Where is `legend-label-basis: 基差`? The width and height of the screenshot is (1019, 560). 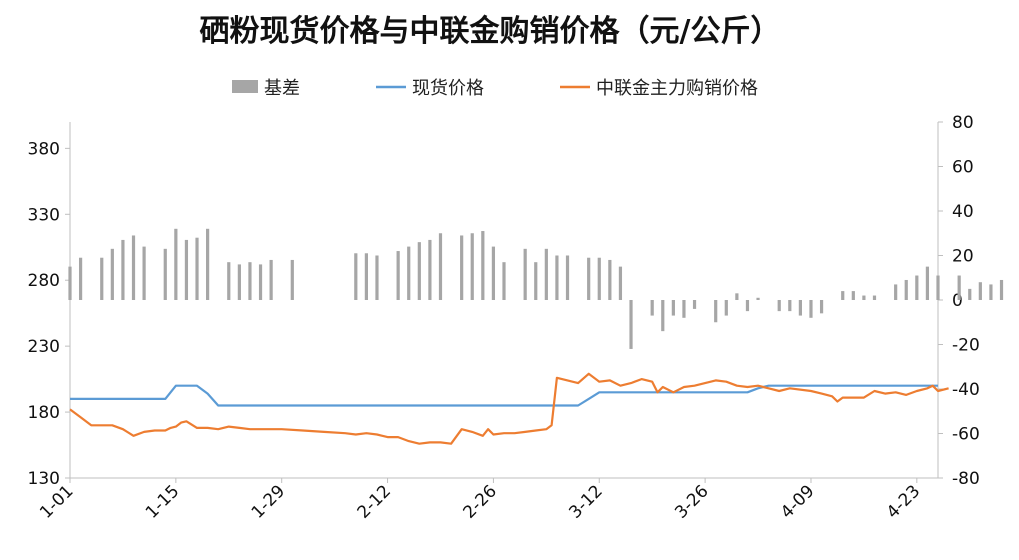
legend-label-basis: 基差 is located at coordinates (282, 88).